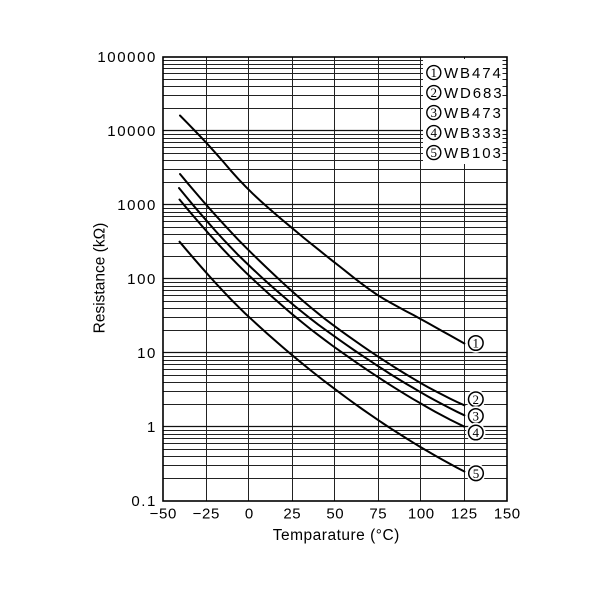  Describe the element at coordinates (473, 113) in the screenshot. I see `svg-text: WB473` at that location.